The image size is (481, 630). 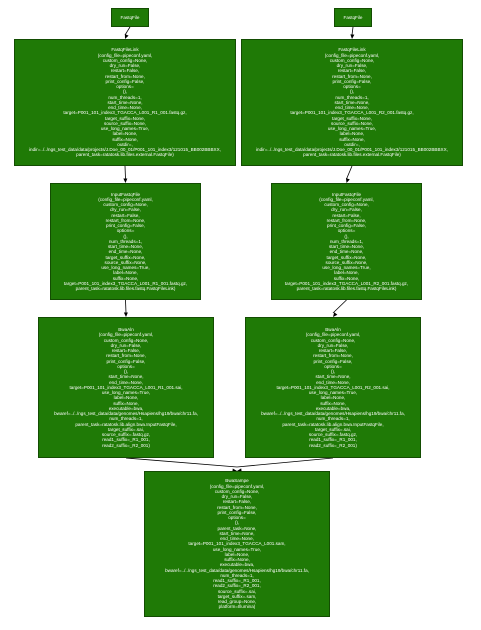 What do you see at coordinates (126, 429) in the screenshot?
I see `node-param-line: target_suffix=.sai,` at bounding box center [126, 429].